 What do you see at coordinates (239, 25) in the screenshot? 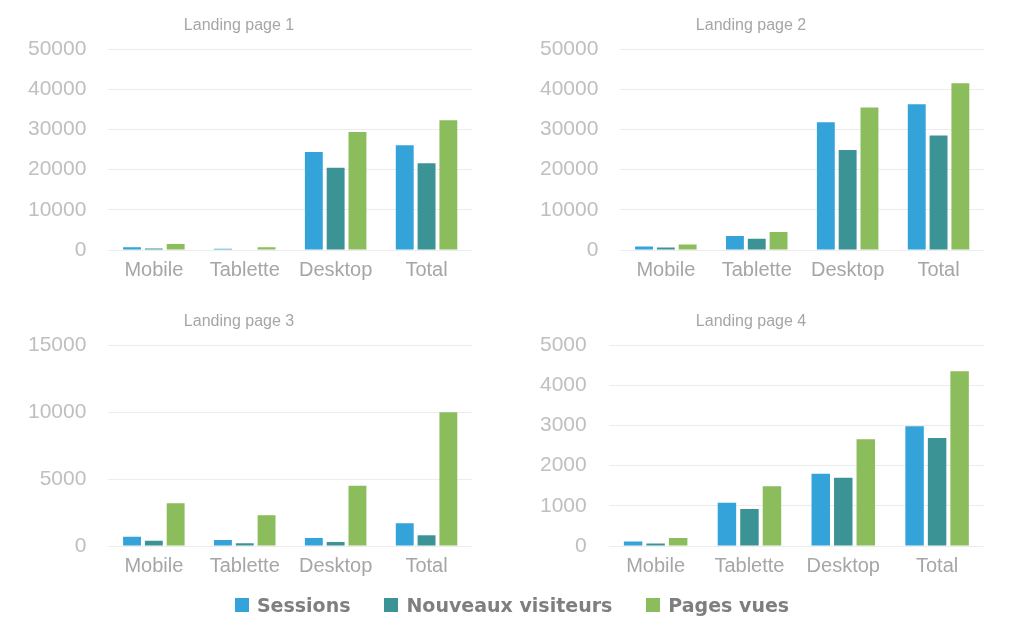
I see `chart-title: Landing page 1` at bounding box center [239, 25].